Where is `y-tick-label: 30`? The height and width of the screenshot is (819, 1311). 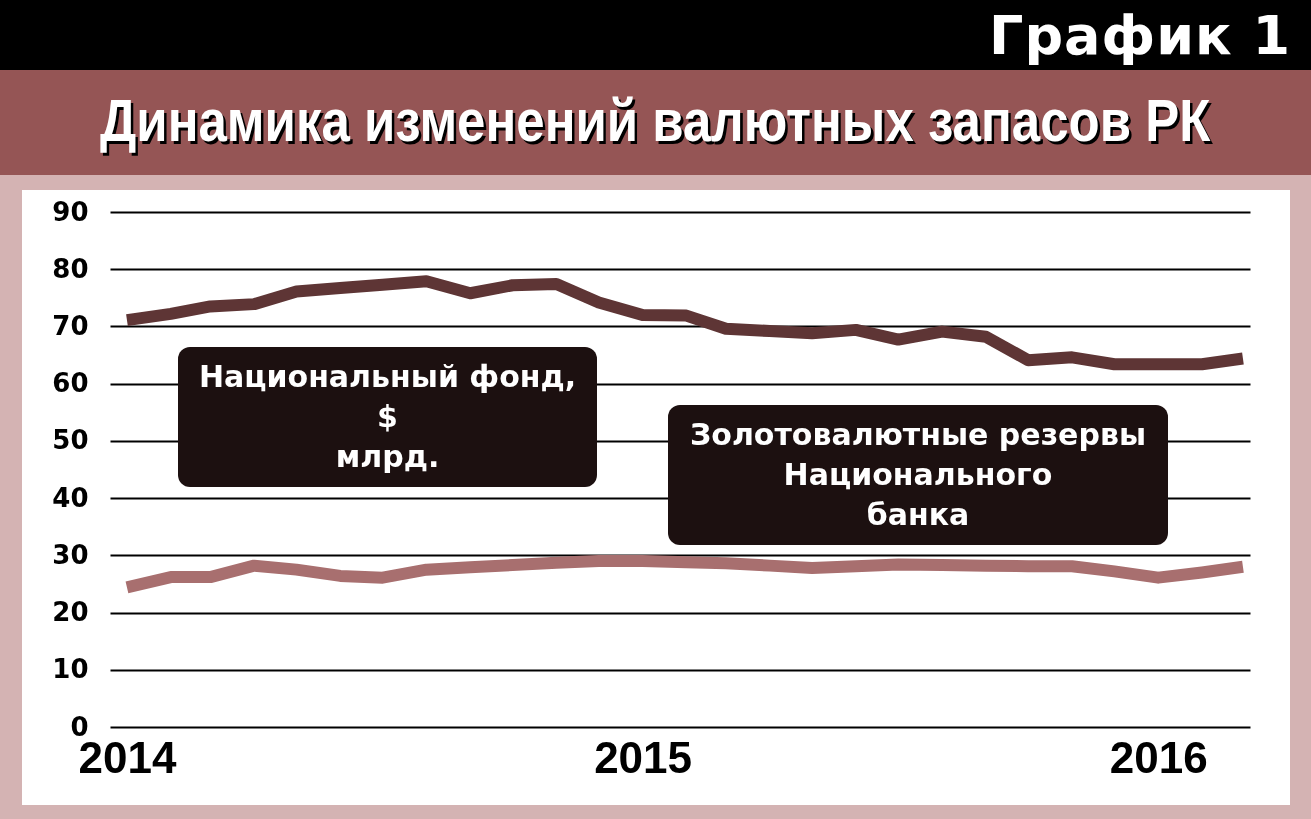
y-tick-label: 30 is located at coordinates (70, 554).